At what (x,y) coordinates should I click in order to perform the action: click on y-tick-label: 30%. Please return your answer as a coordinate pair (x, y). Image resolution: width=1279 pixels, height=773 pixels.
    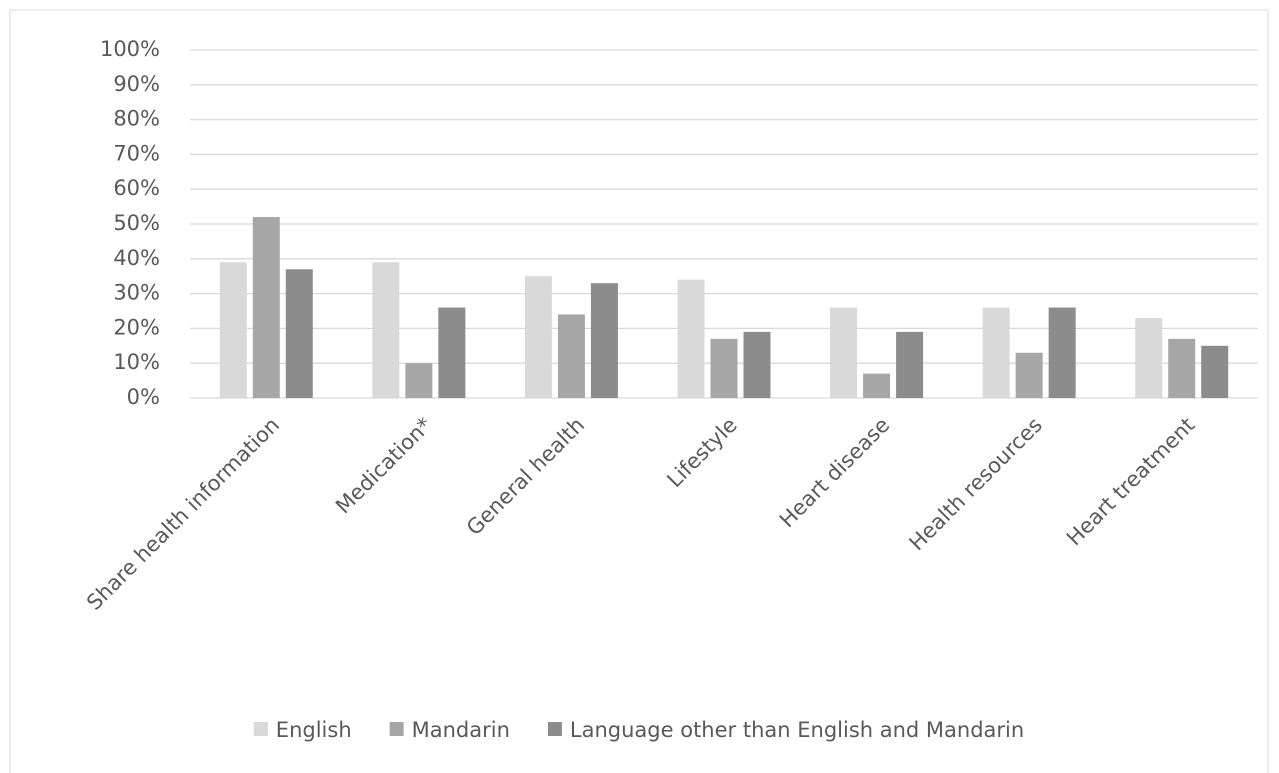
    Looking at the image, I should click on (136, 293).